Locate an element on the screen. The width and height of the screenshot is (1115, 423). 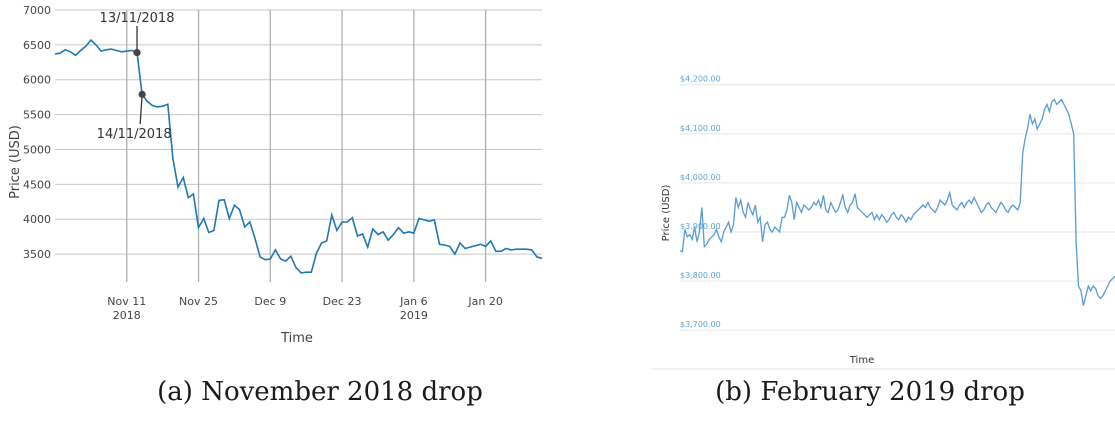
chart-a-x-tick-sublabel: 2018 is located at coordinates (127, 315).